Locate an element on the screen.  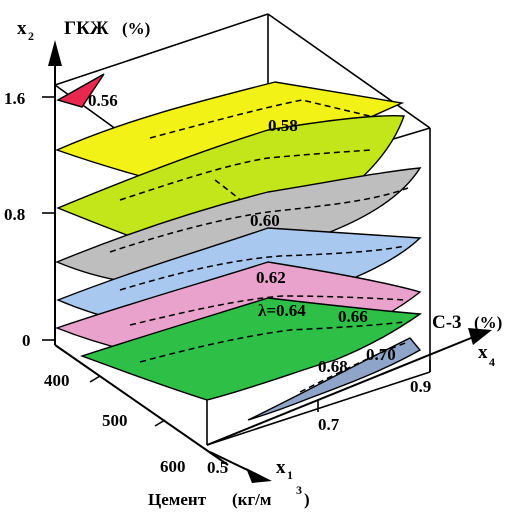
x2-arrow-head is located at coordinates (55, 53).